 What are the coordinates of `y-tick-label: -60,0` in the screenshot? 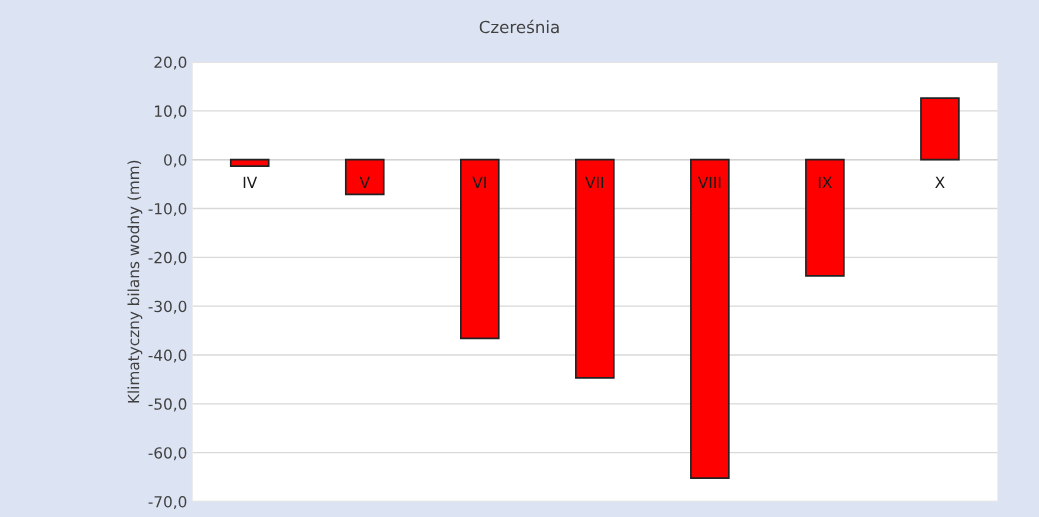 It's located at (167, 454).